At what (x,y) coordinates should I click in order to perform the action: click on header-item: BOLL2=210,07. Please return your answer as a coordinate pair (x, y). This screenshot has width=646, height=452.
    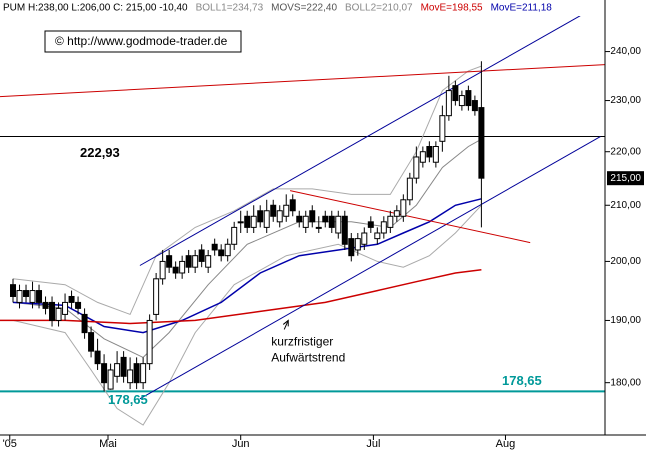
    Looking at the image, I should click on (379, 8).